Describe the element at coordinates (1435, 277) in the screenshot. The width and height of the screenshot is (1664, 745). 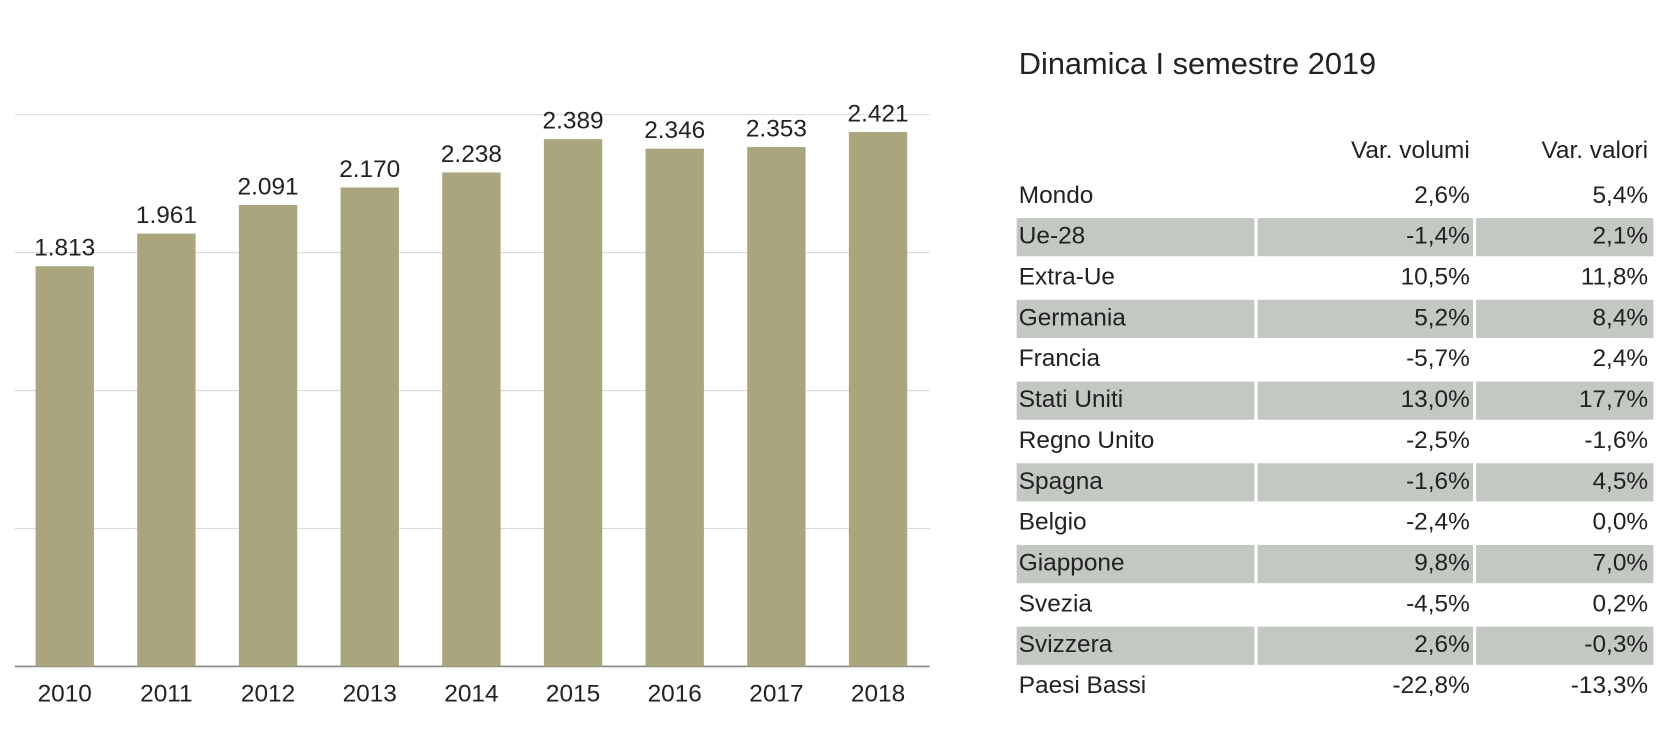
I see `cell: 10,5%` at that location.